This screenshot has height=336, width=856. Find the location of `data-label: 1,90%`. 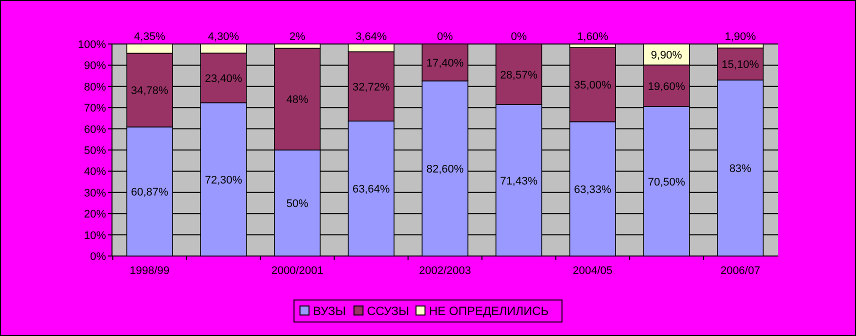

data-label: 1,90% is located at coordinates (740, 37).